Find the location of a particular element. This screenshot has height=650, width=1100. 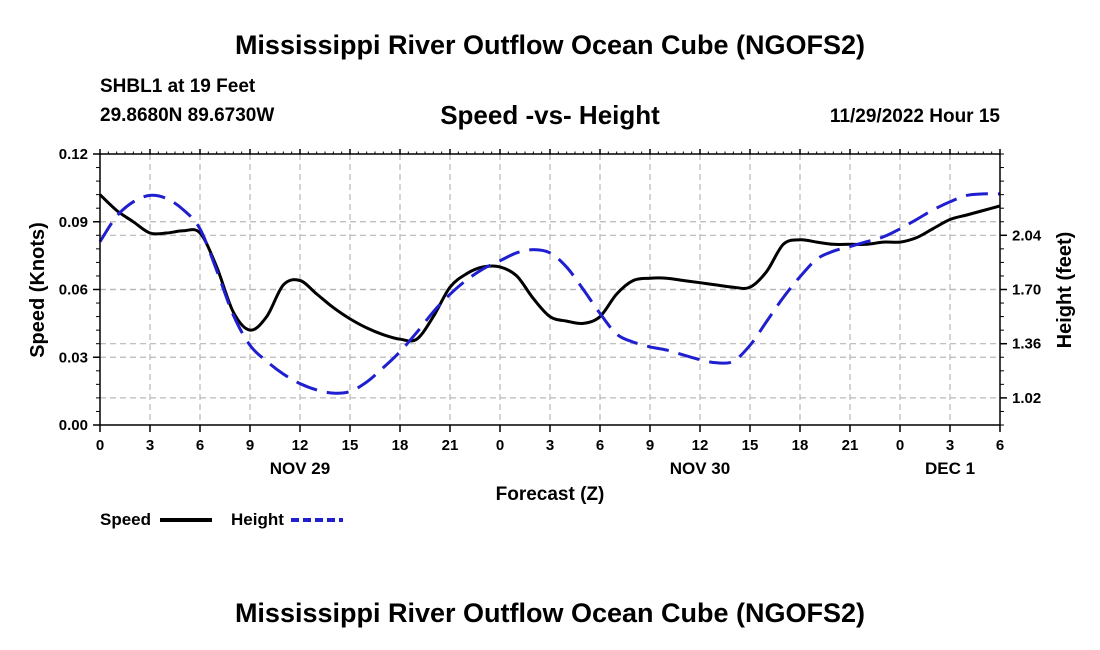

x-axis-label: Forecast (Z) is located at coordinates (550, 494).